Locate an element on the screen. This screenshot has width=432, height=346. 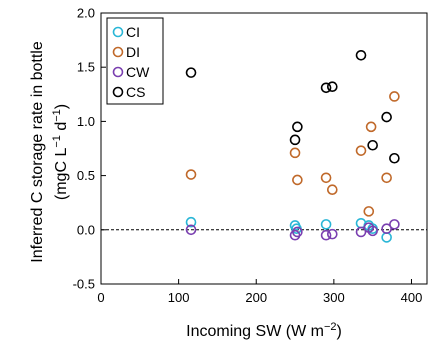
y-tick-label-0: 0.0 is located at coordinates (86, 229).